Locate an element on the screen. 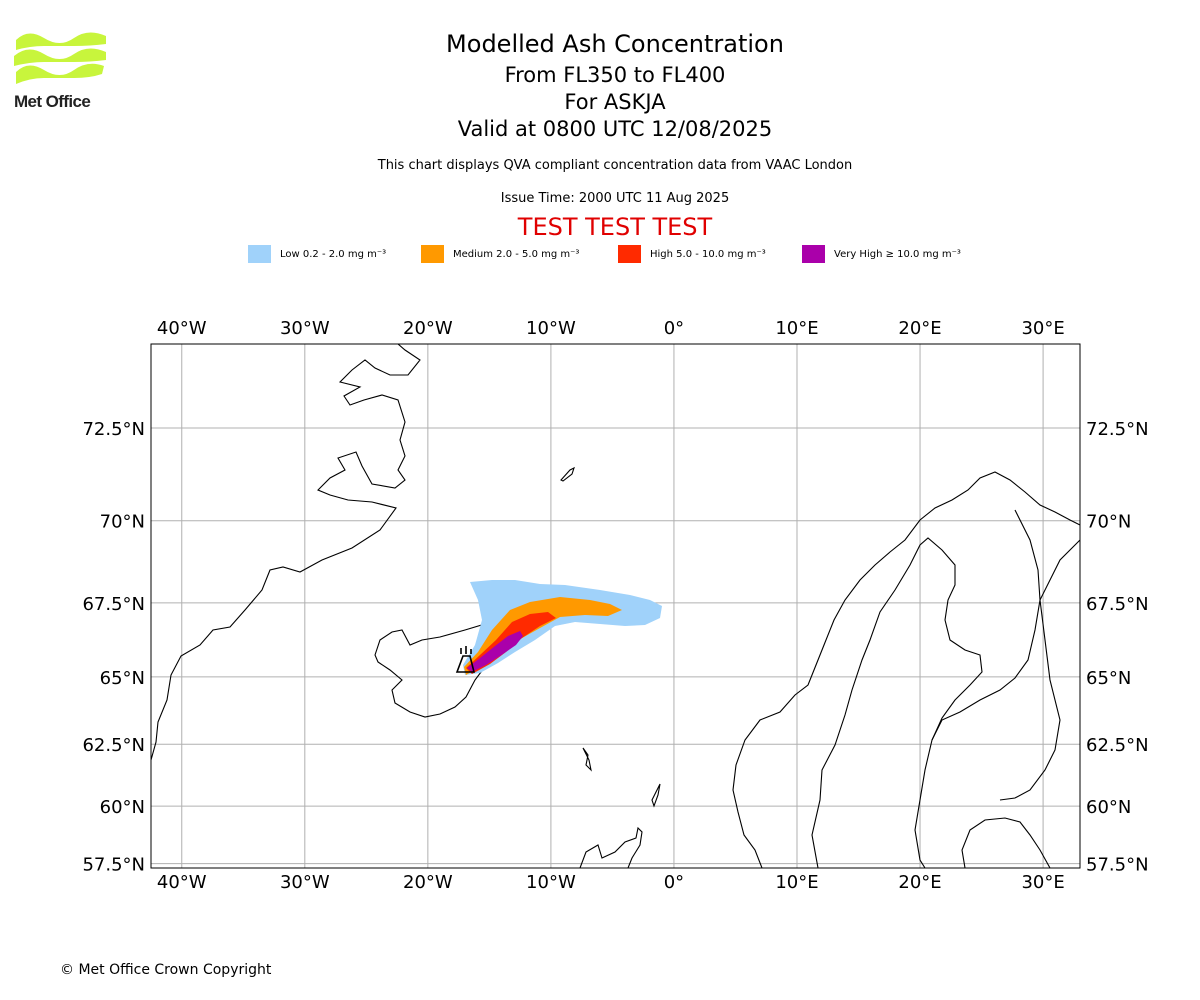  lon-tick-label-bottom: 20°E is located at coordinates (919, 882).